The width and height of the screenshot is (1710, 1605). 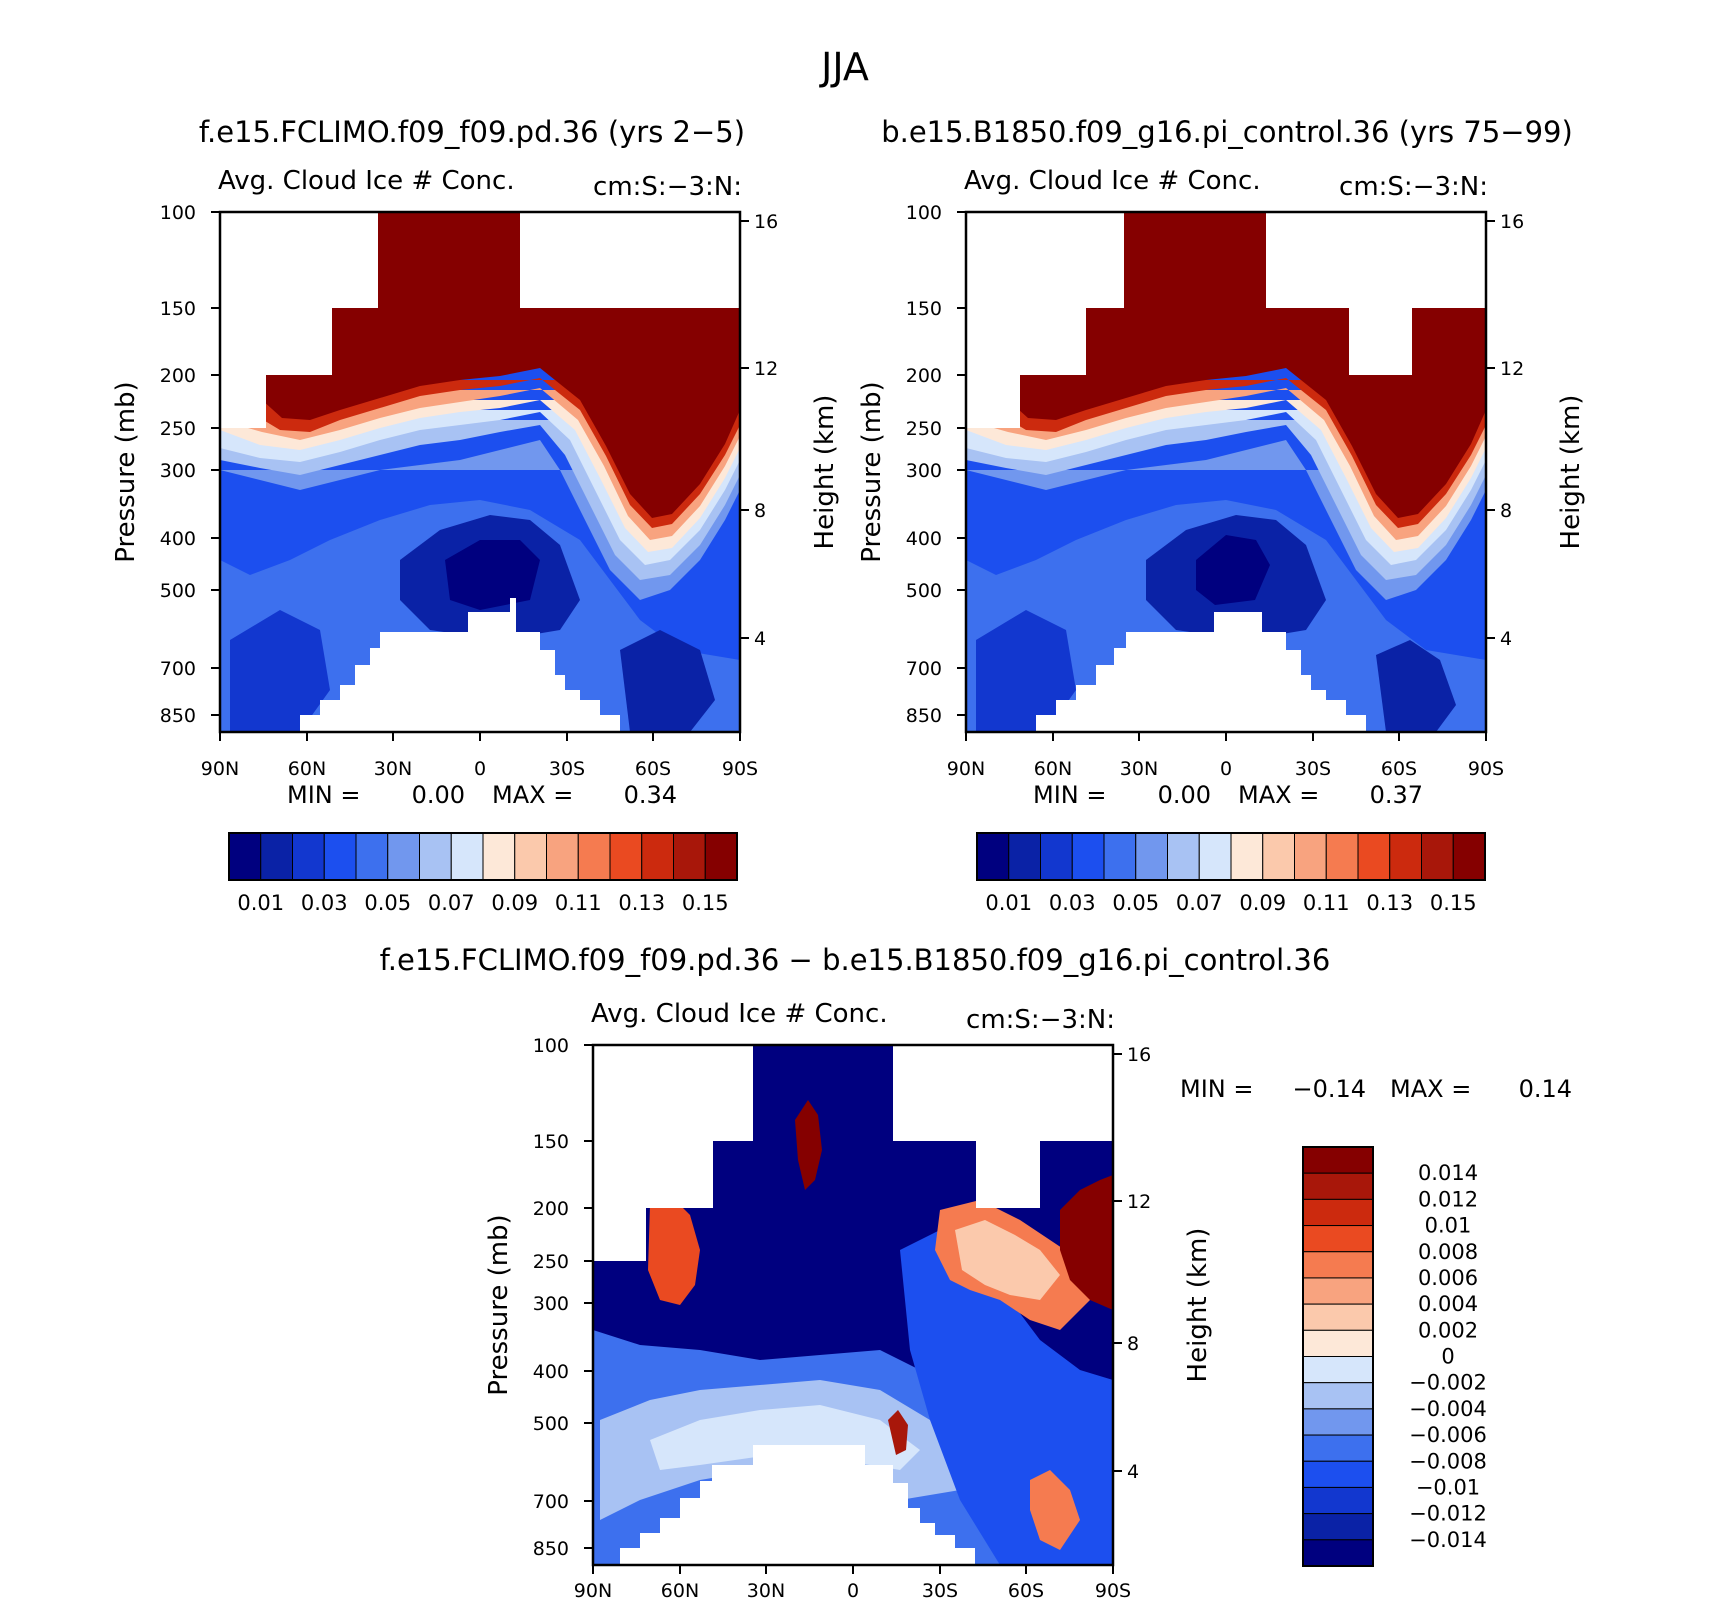 What do you see at coordinates (1184, 795) in the screenshot?
I see `panel-2-min-value: 0.00` at bounding box center [1184, 795].